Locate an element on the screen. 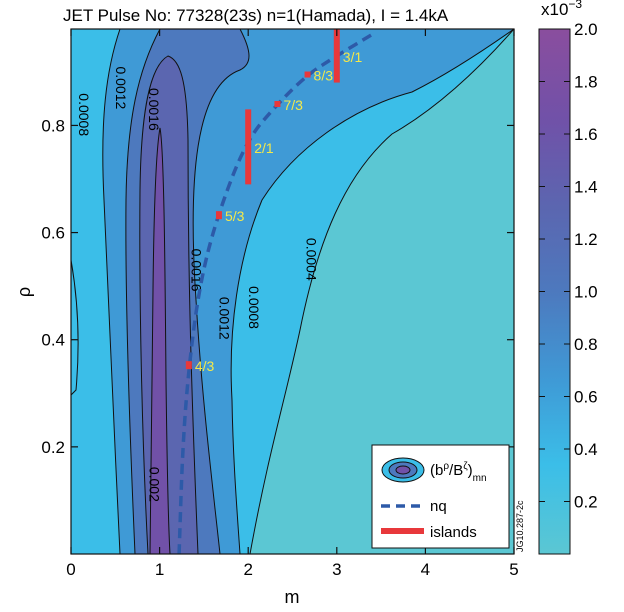  colorbar-tick-label: 1.6 is located at coordinates (586, 134).